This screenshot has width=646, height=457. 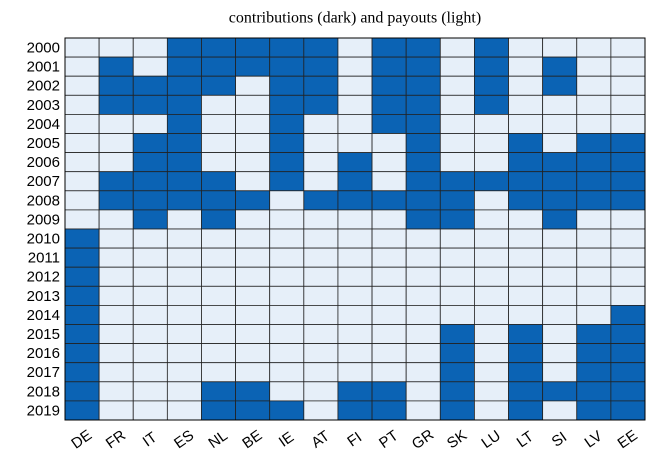 I want to click on y-tick-label: 2004, so click(x=43, y=124).